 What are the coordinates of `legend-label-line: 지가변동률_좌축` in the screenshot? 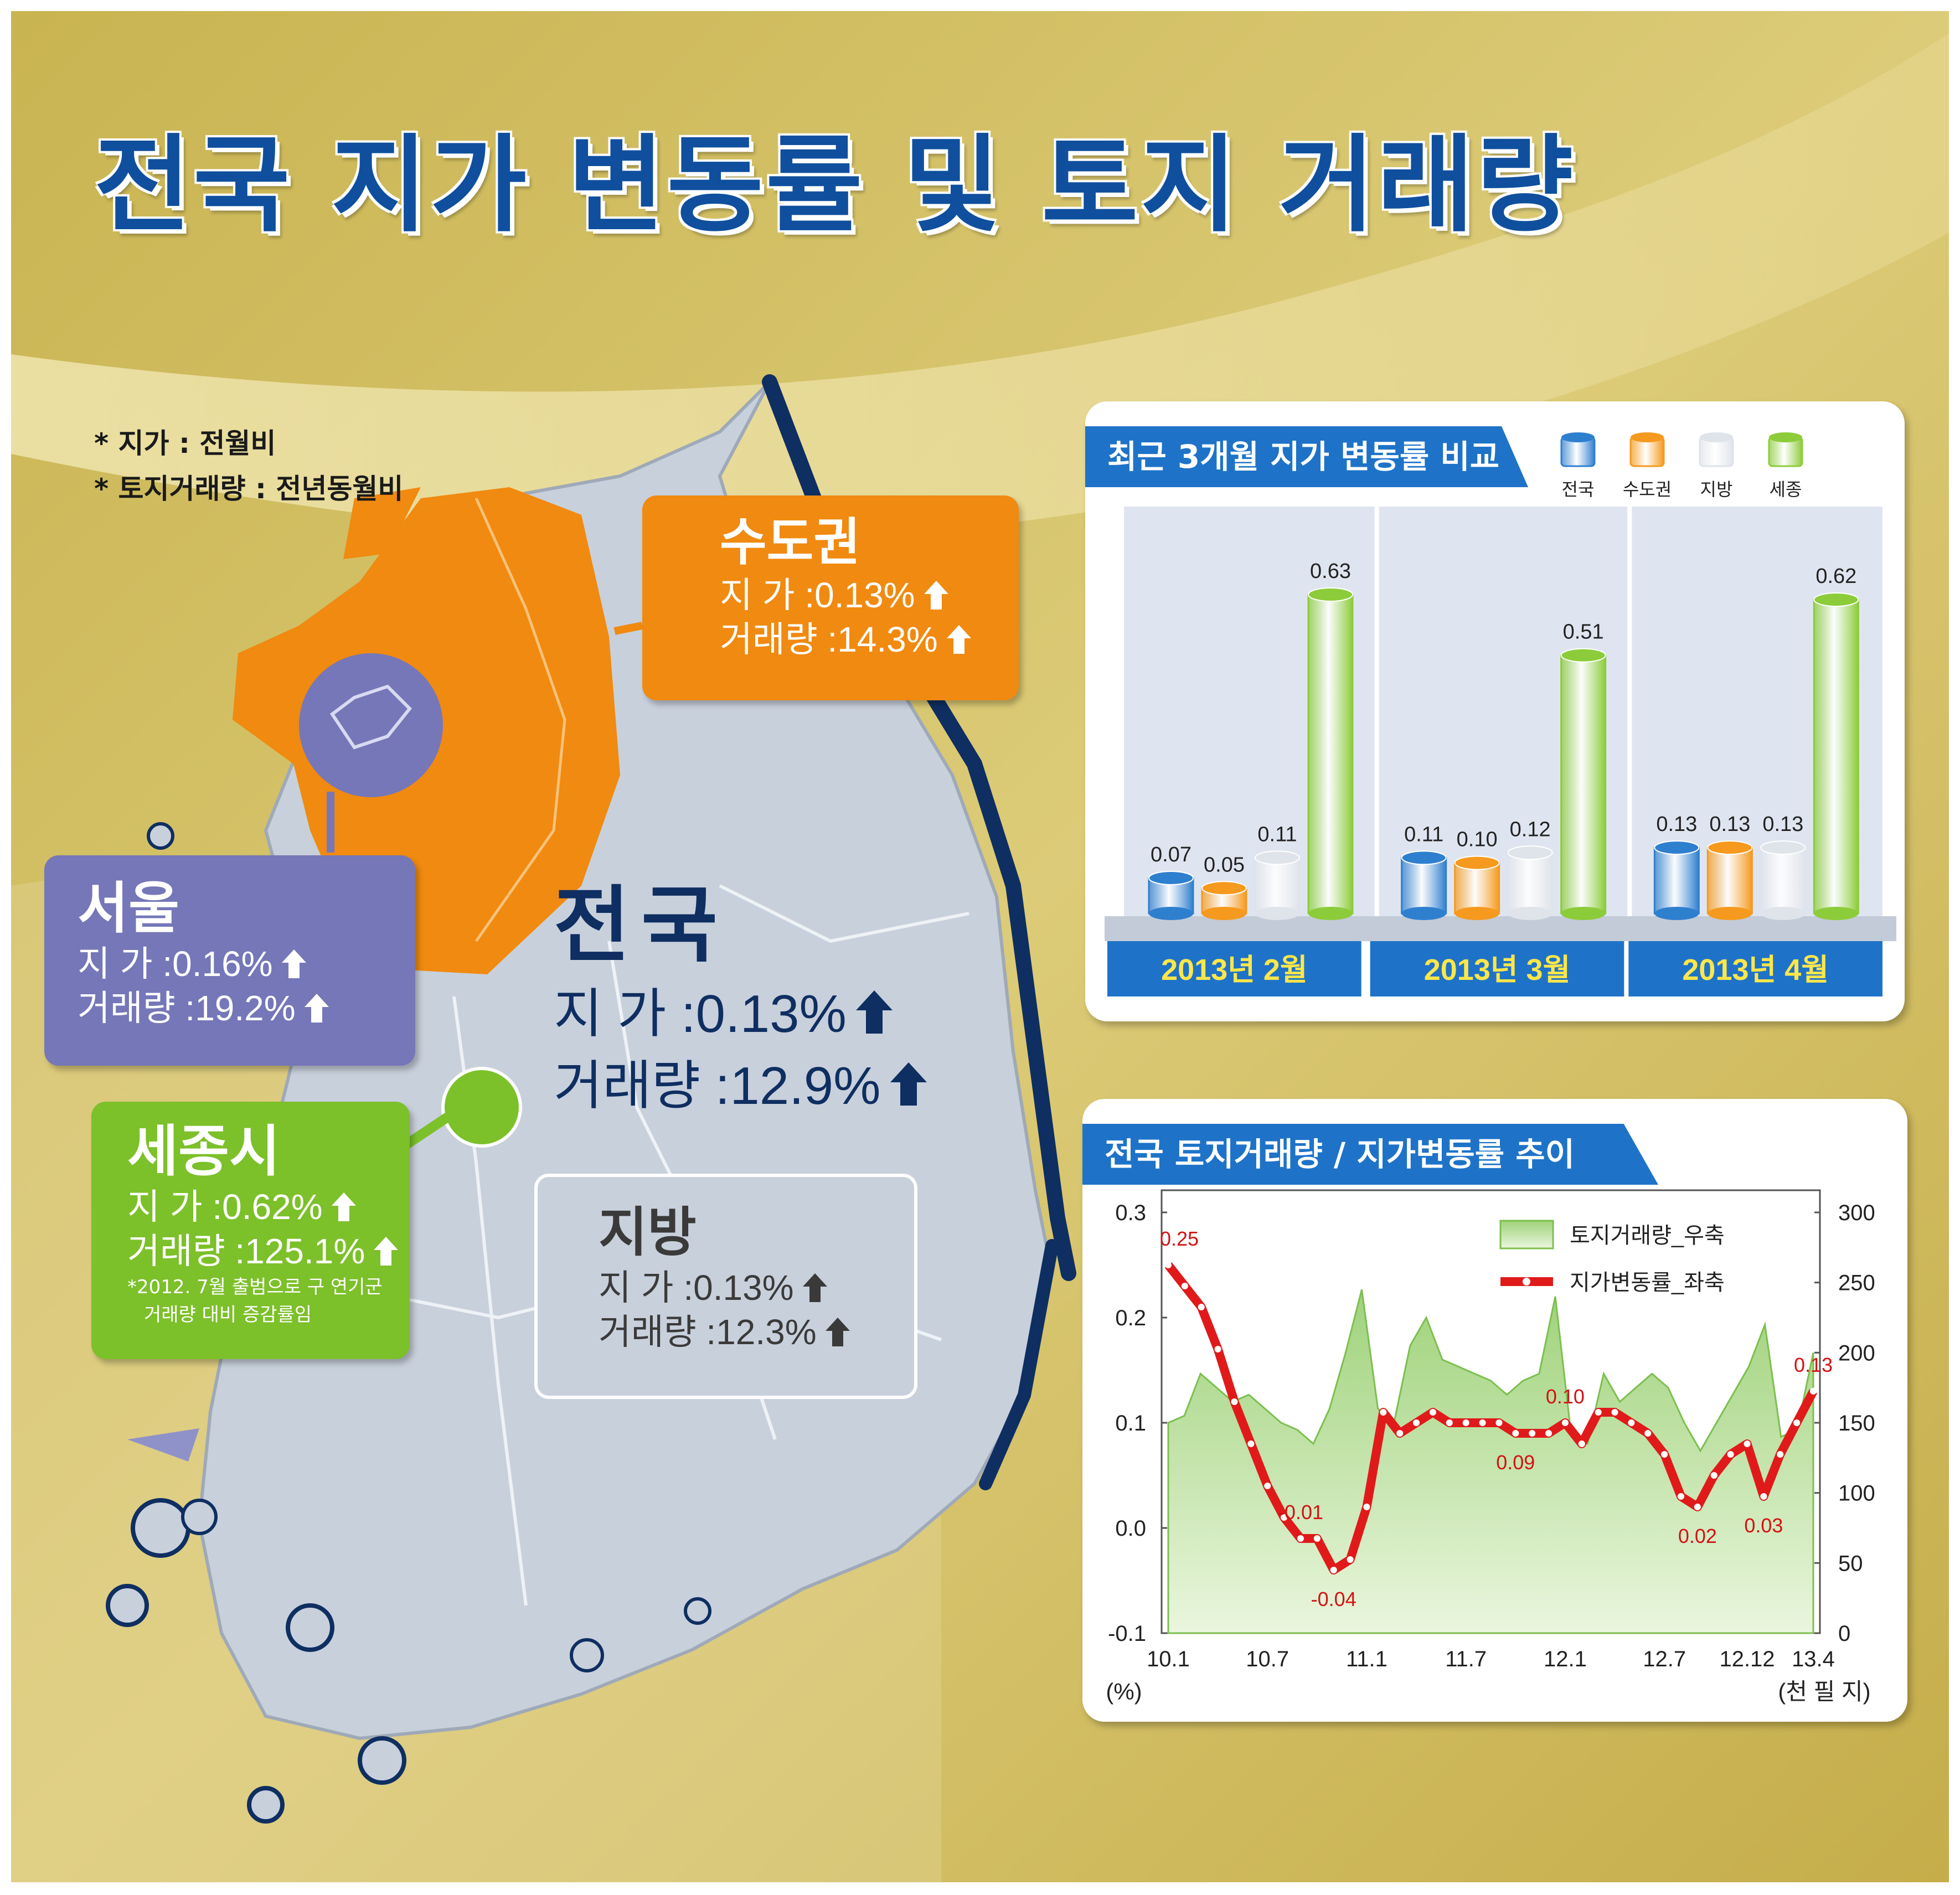 It's located at (1647, 1283).